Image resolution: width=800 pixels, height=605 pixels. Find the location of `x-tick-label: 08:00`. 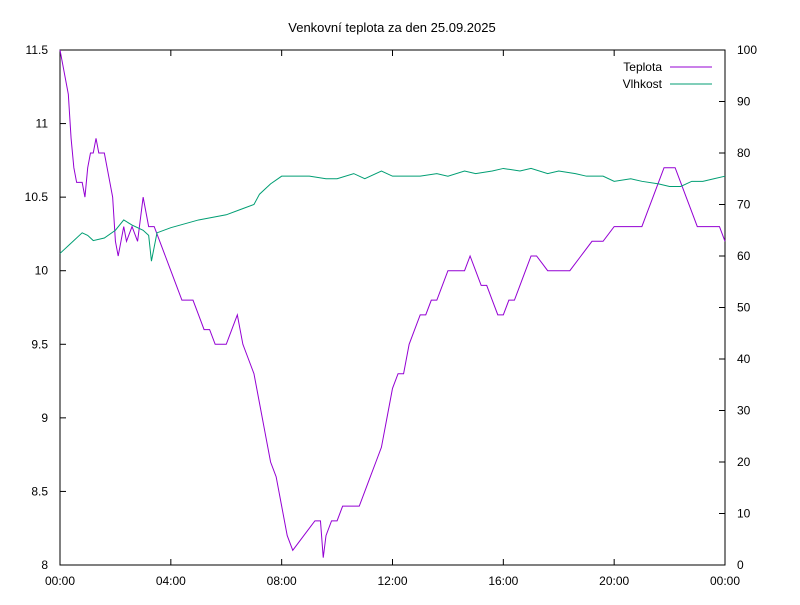

x-tick-label: 08:00 is located at coordinates (282, 581).